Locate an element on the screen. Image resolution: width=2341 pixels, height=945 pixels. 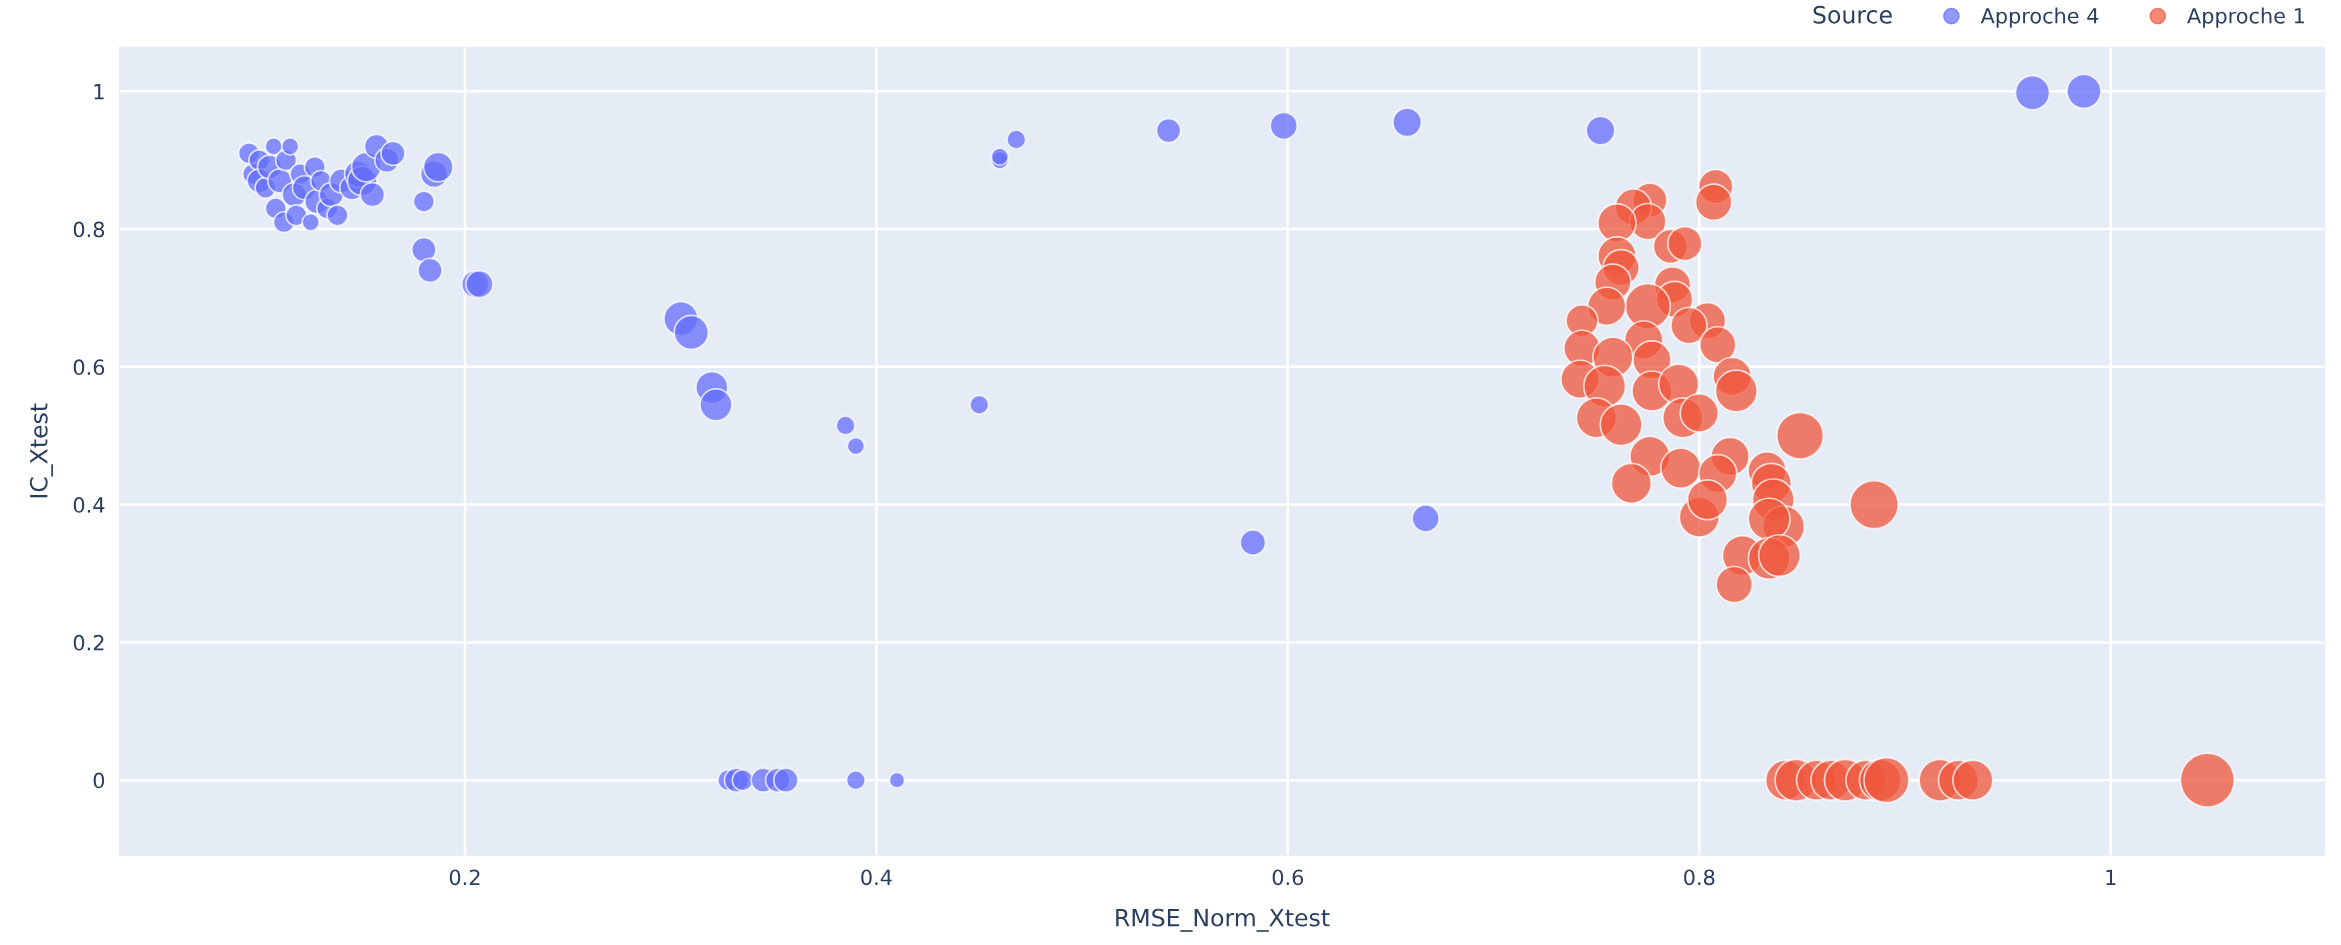
y-tick-label: 1 is located at coordinates (99, 92).